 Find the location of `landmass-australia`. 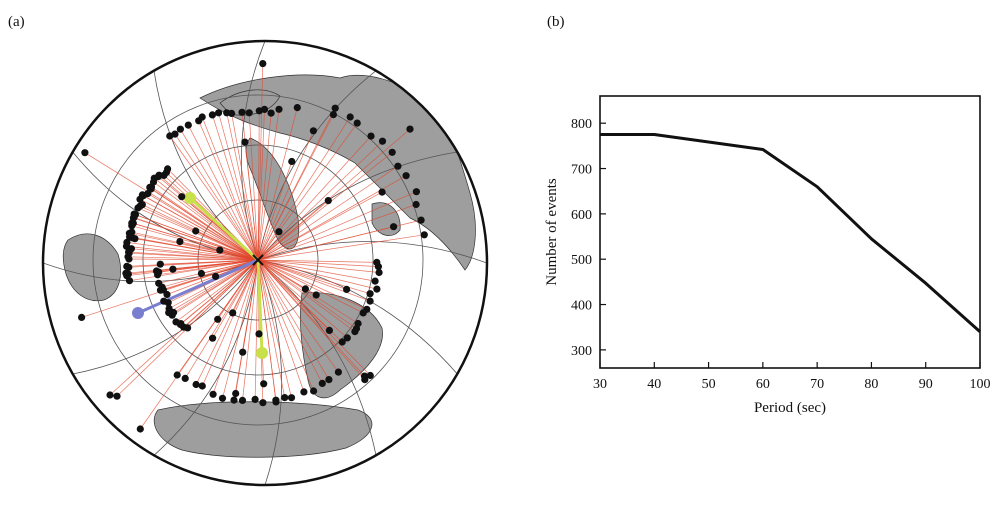

landmass-australia is located at coordinates (91, 267).